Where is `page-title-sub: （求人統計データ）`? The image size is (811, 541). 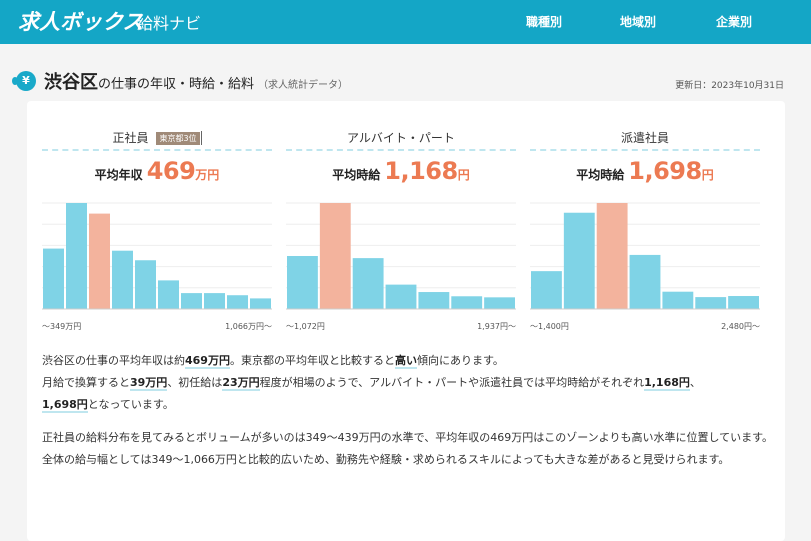 page-title-sub: （求人統計データ） is located at coordinates (303, 85).